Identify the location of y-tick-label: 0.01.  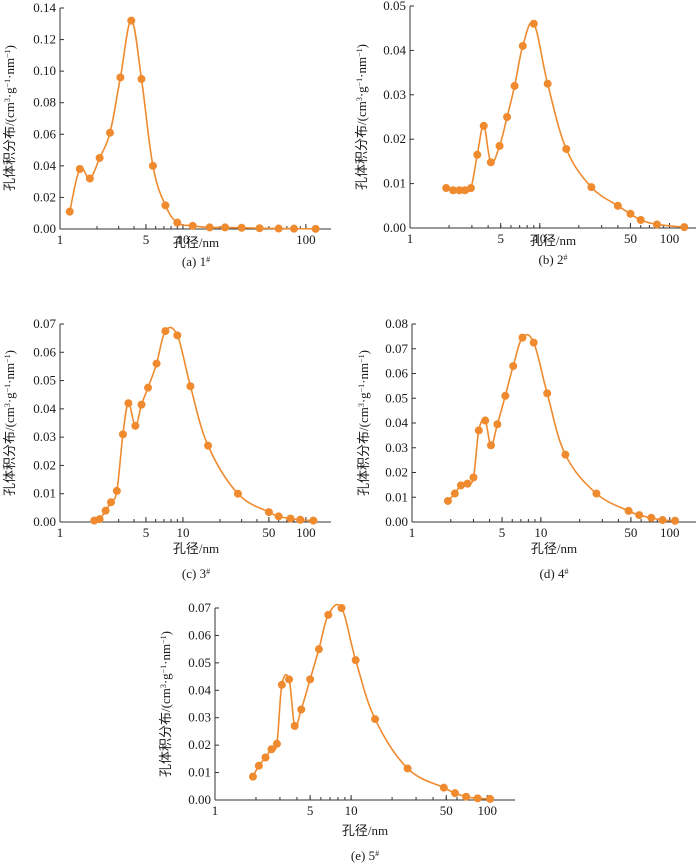
(394, 183).